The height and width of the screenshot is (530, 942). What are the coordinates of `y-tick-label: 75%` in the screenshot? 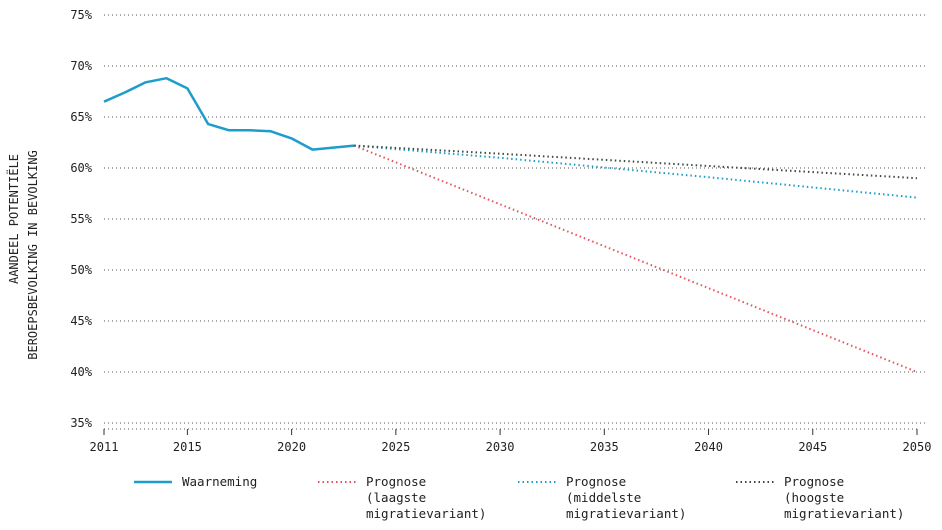 It's located at (81, 15).